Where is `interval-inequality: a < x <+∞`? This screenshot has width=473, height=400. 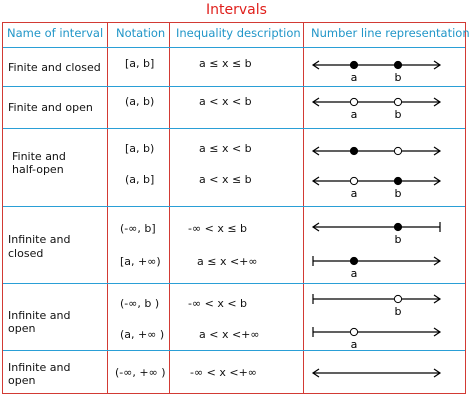 interval-inequality: a < x <+∞ is located at coordinates (229, 334).